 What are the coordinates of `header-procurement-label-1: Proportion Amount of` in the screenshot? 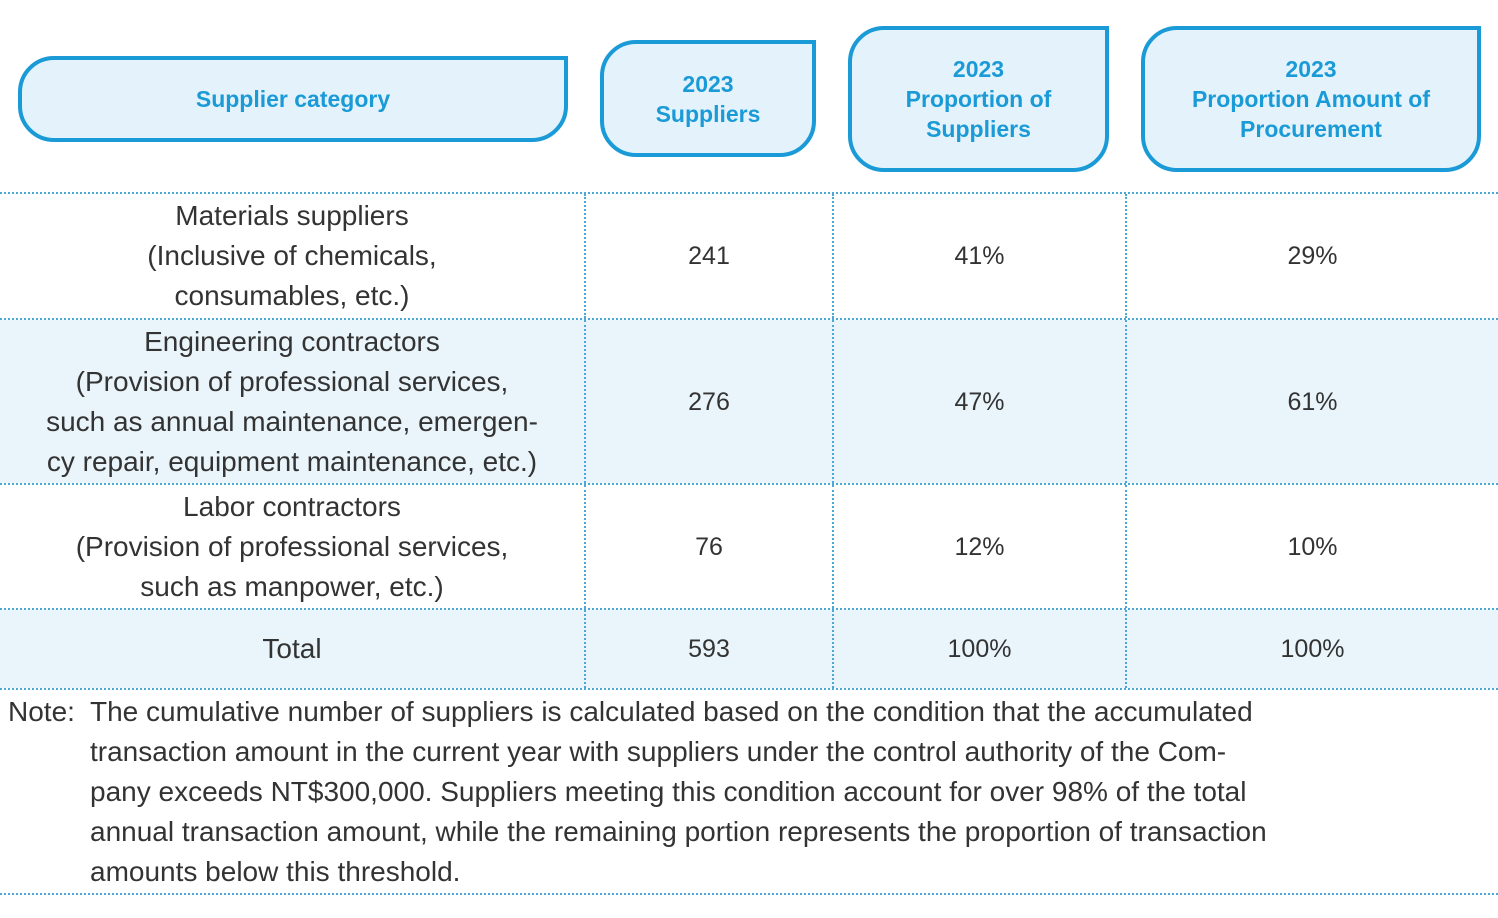 It's located at (1311, 99).